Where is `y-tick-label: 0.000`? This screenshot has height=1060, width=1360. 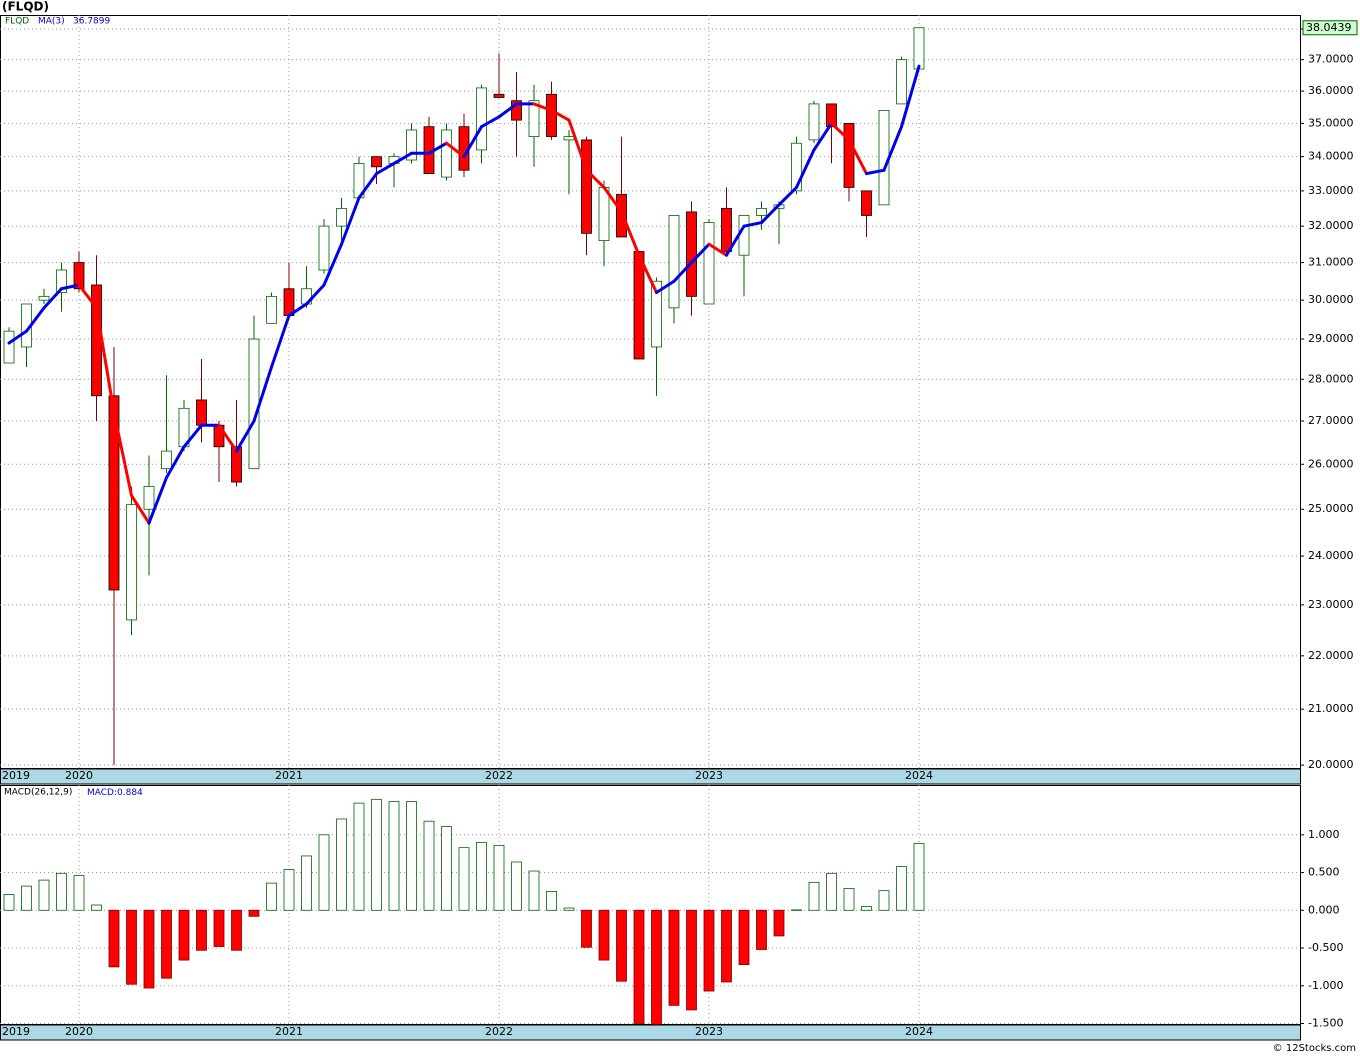 y-tick-label: 0.000 is located at coordinates (1324, 909).